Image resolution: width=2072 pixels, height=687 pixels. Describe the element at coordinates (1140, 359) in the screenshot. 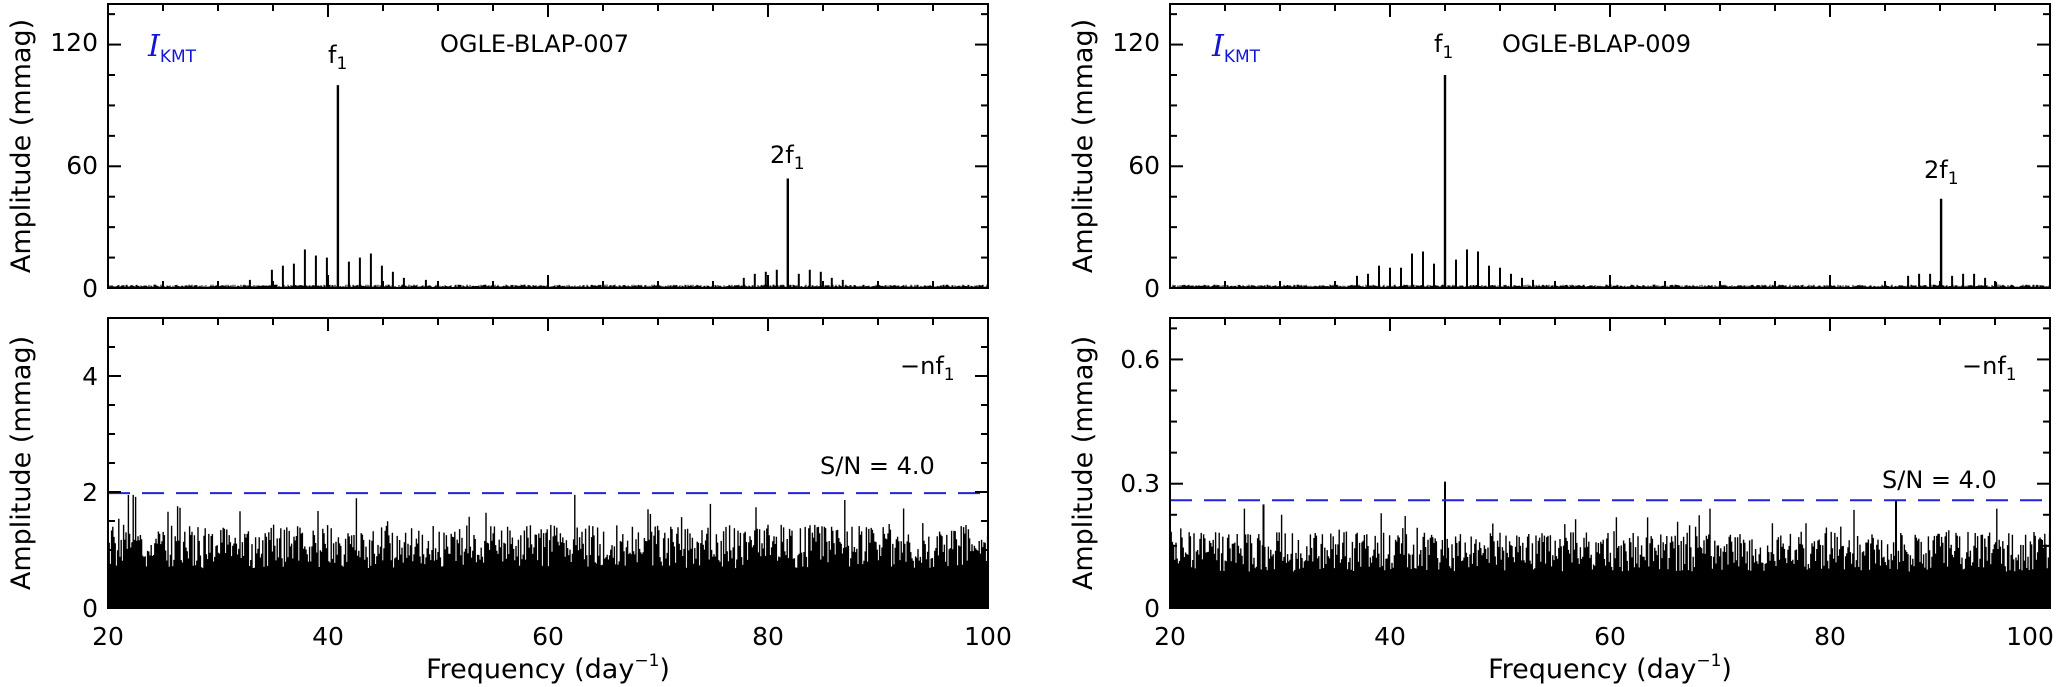

I see `y-tick-label: 0.6` at that location.